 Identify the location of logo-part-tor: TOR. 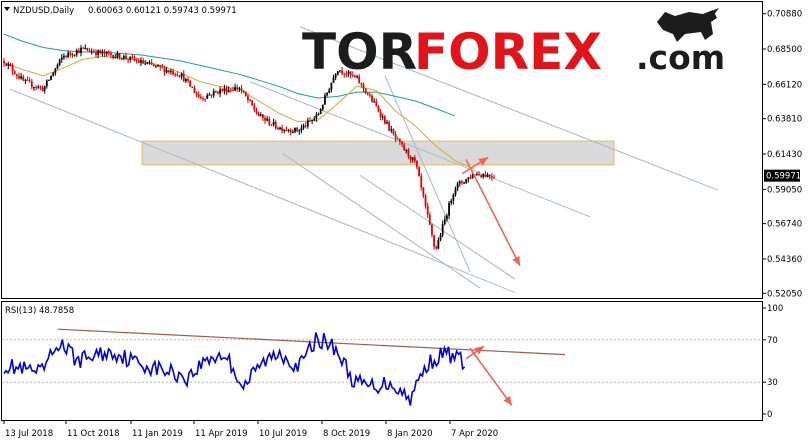
(359, 52).